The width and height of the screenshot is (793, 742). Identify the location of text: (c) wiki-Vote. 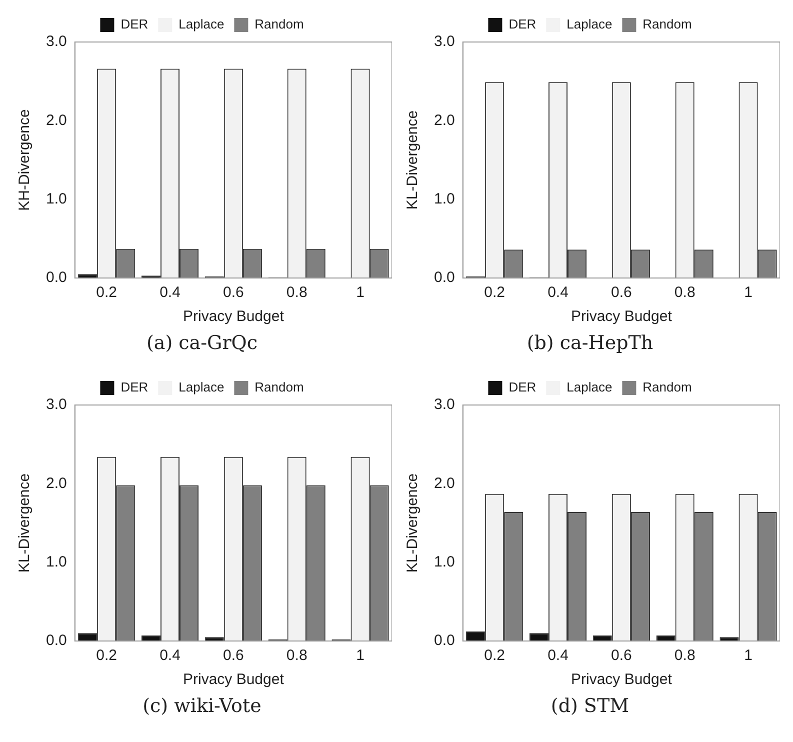
(202, 706).